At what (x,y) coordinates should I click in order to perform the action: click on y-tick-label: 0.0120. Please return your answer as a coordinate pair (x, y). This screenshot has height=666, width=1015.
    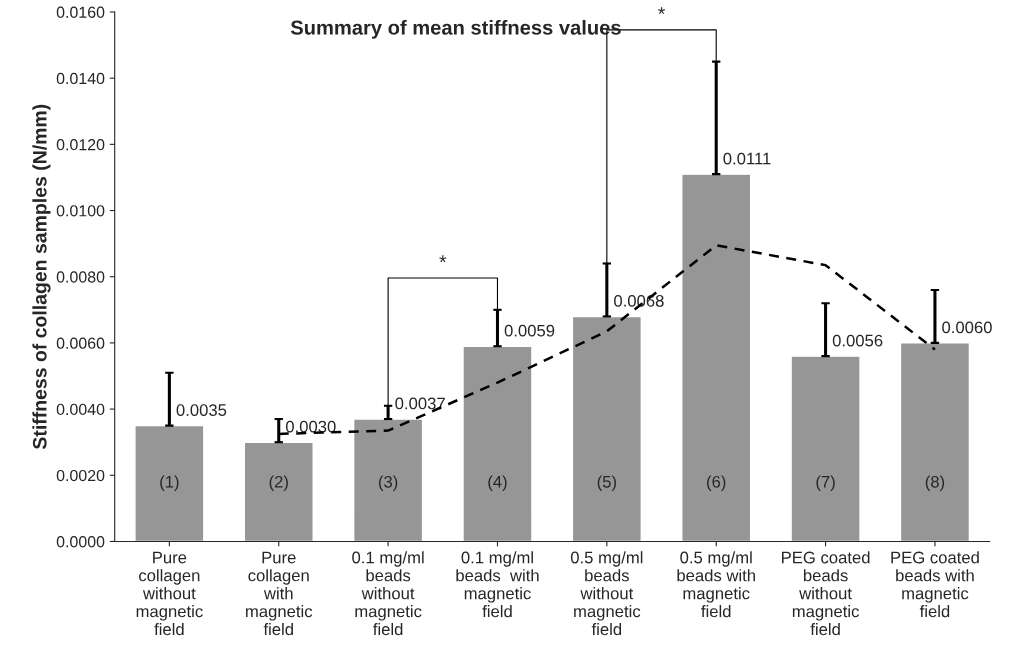
    Looking at the image, I should click on (80, 144).